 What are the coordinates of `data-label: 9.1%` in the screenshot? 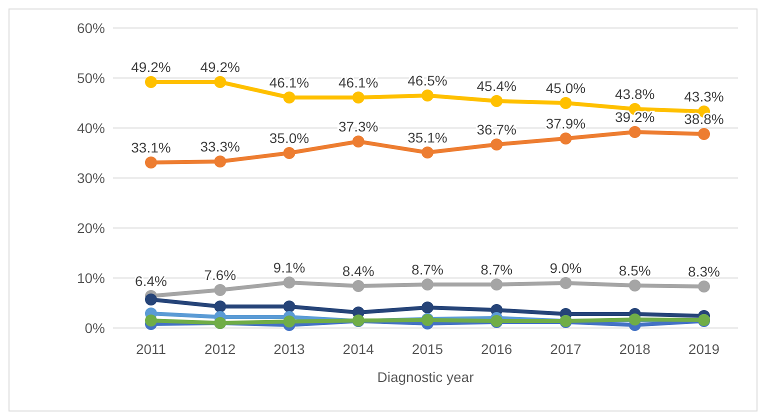 It's located at (289, 268).